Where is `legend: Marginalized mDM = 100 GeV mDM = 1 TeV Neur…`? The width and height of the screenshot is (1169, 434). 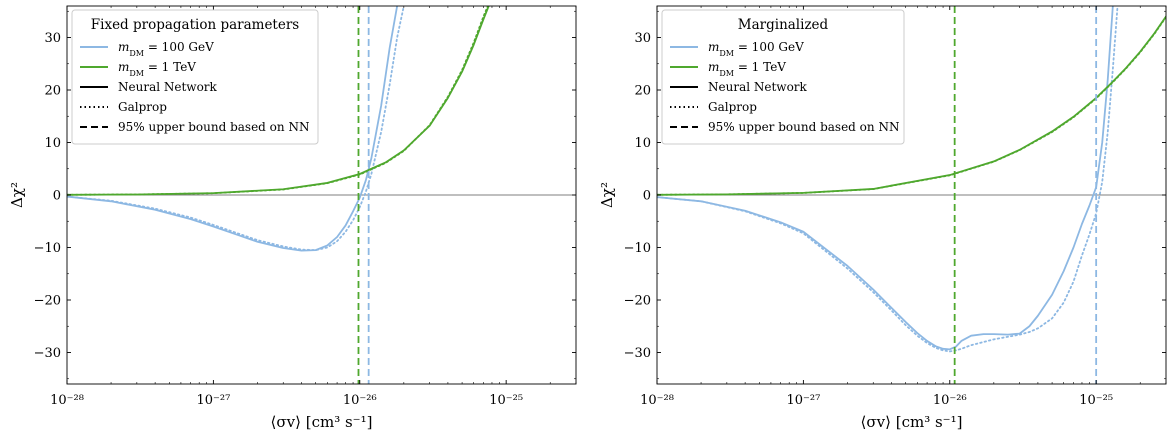 legend: Marginalized mDM = 100 GeV mDM = 1 TeV Neur… is located at coordinates (783, 77).